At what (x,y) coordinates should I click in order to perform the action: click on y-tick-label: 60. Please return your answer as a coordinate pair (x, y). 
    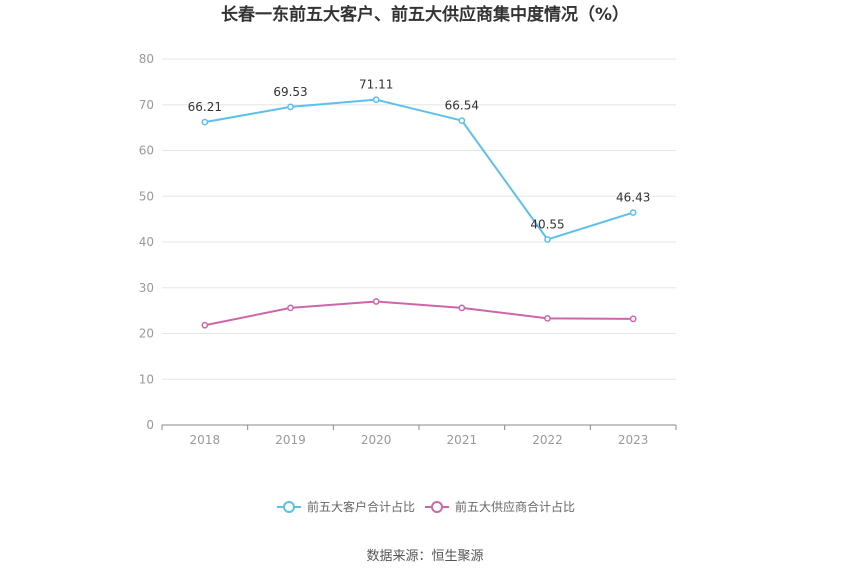
    Looking at the image, I should click on (146, 151).